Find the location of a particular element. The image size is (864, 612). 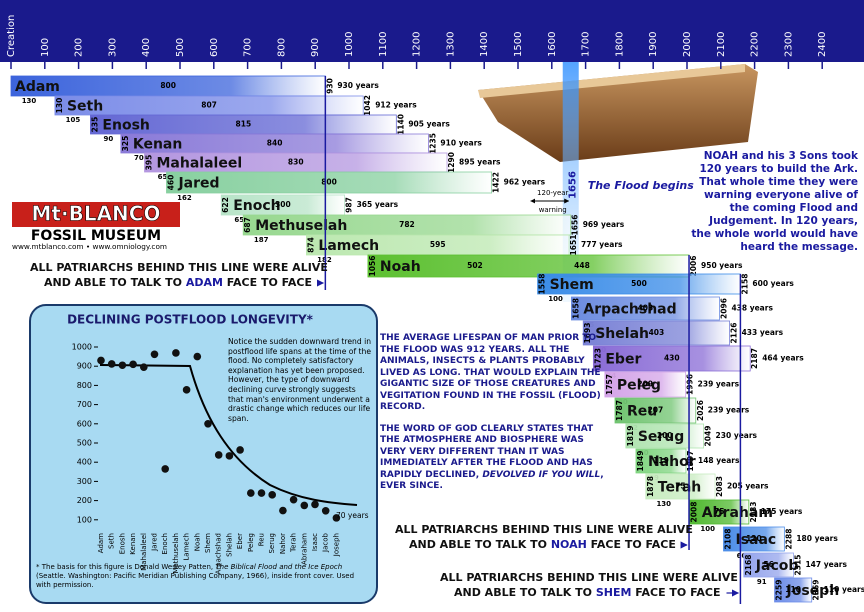

text: , EVER SINCE. is located at coordinates (492, 480).